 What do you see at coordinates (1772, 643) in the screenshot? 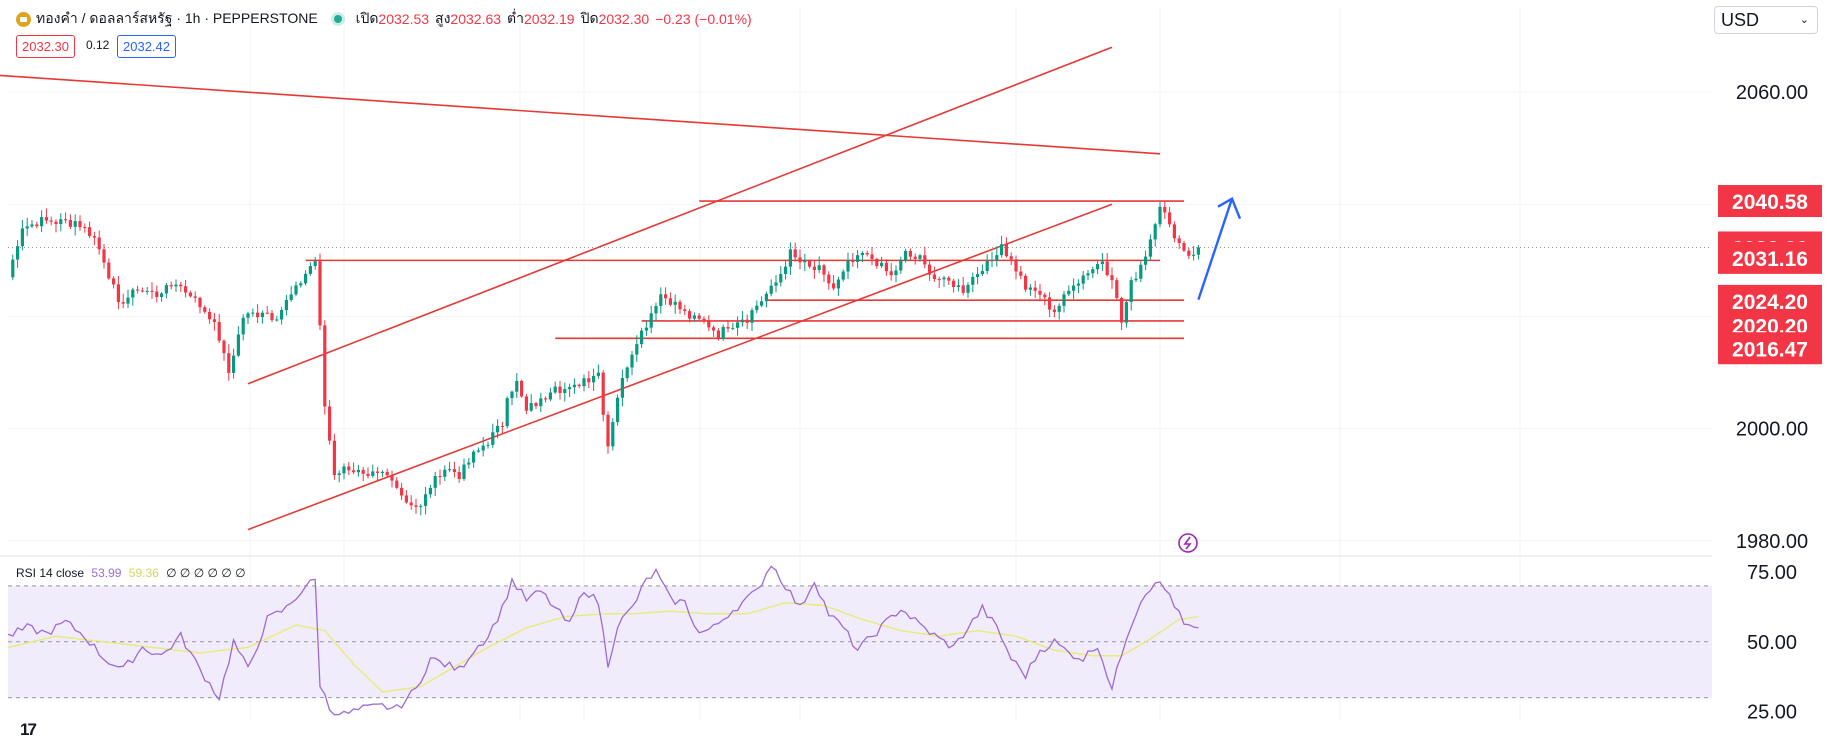
I see `rsi-tick-label: 50.00` at bounding box center [1772, 643].